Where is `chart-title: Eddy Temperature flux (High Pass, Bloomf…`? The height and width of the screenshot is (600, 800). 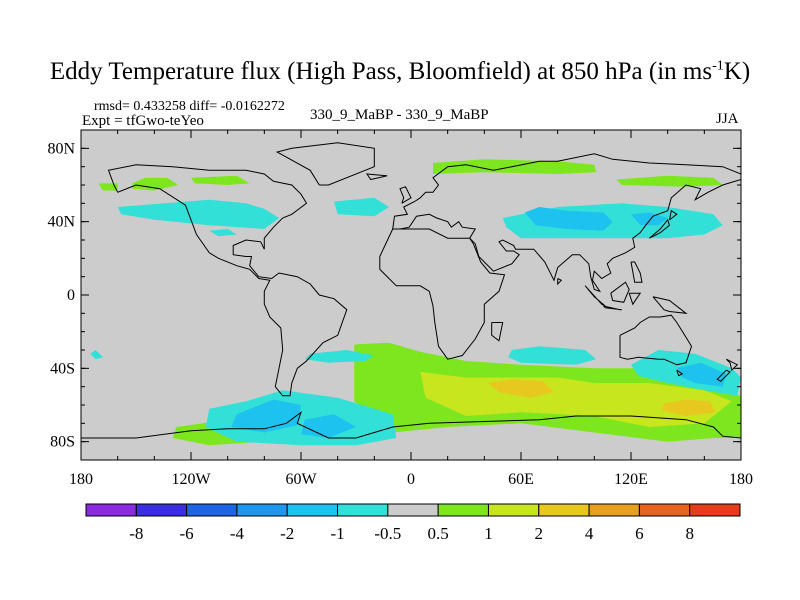
chart-title: Eddy Temperature flux (High Pass, Bloomf… is located at coordinates (400, 71).